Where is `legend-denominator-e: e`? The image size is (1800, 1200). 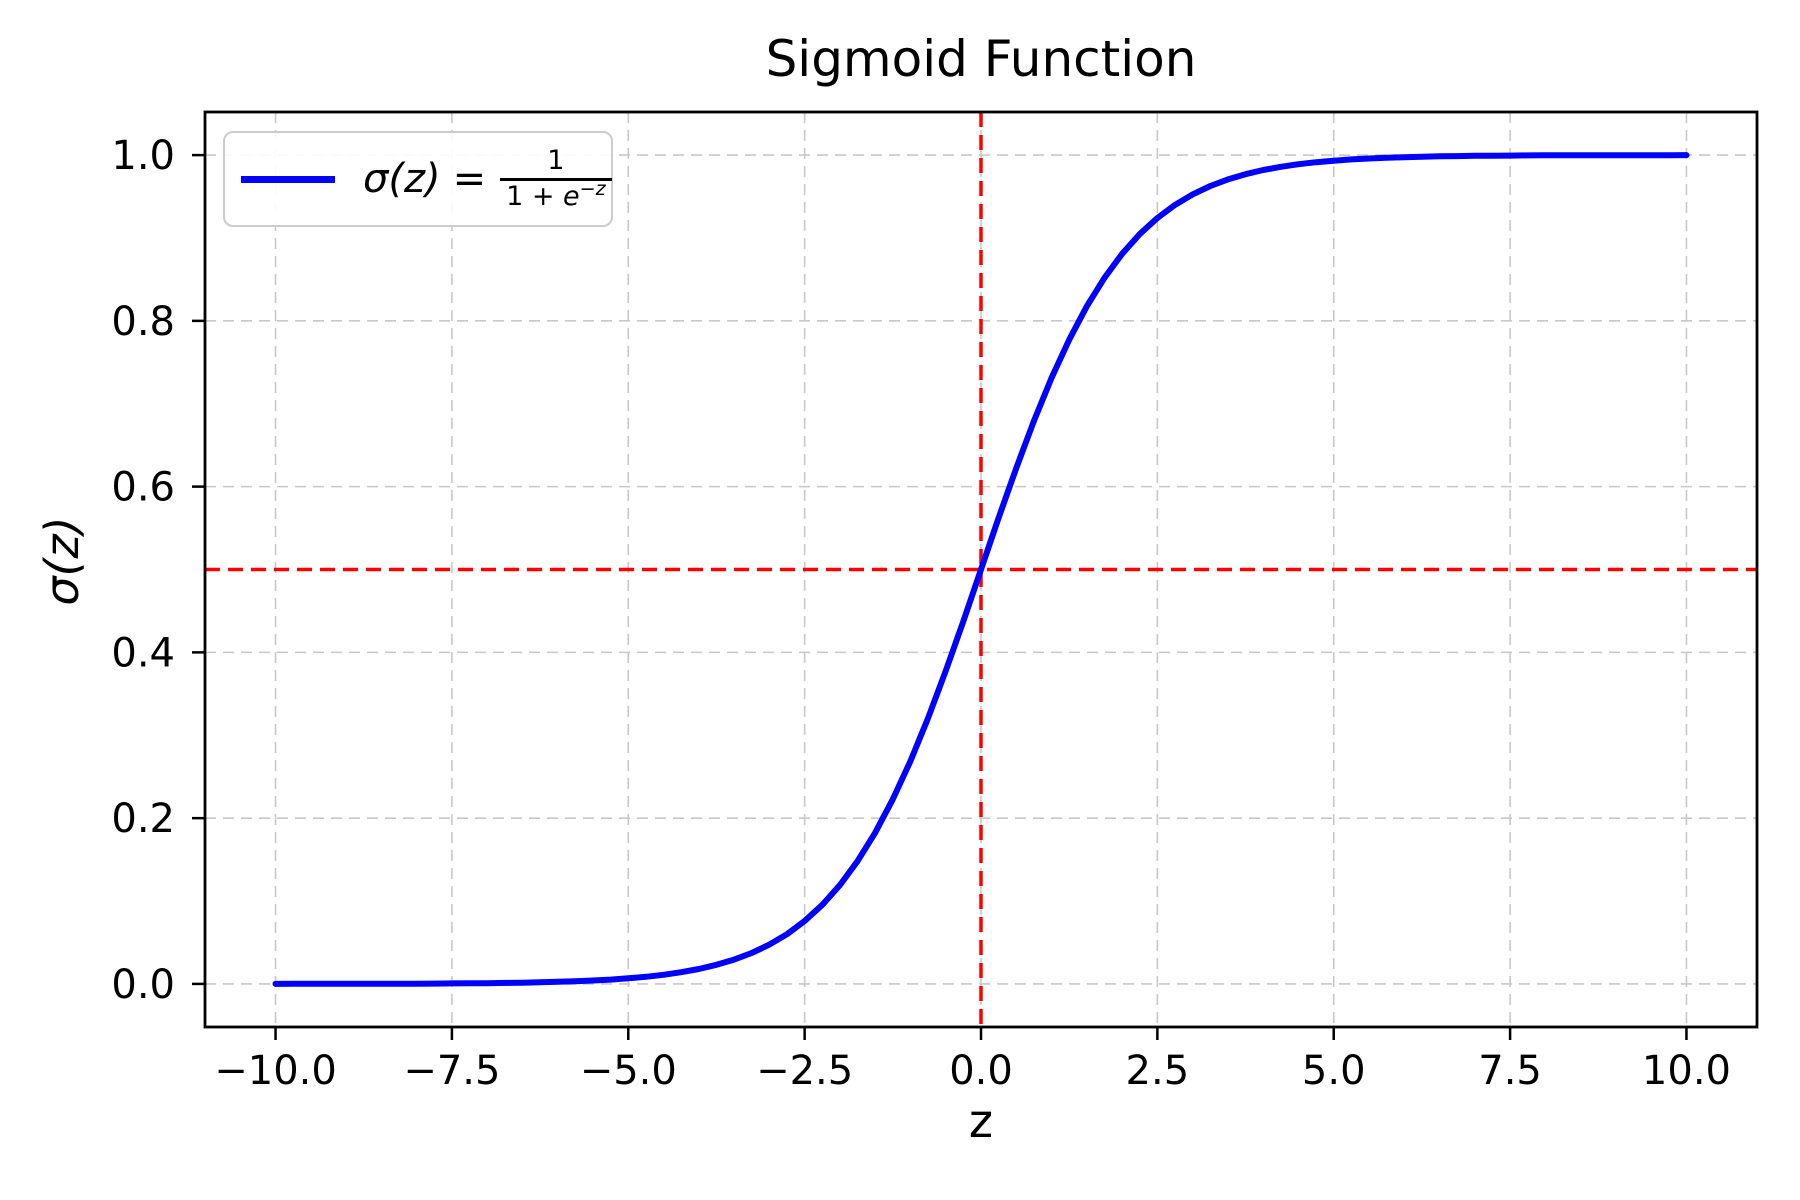 legend-denominator-e: e is located at coordinates (571, 196).